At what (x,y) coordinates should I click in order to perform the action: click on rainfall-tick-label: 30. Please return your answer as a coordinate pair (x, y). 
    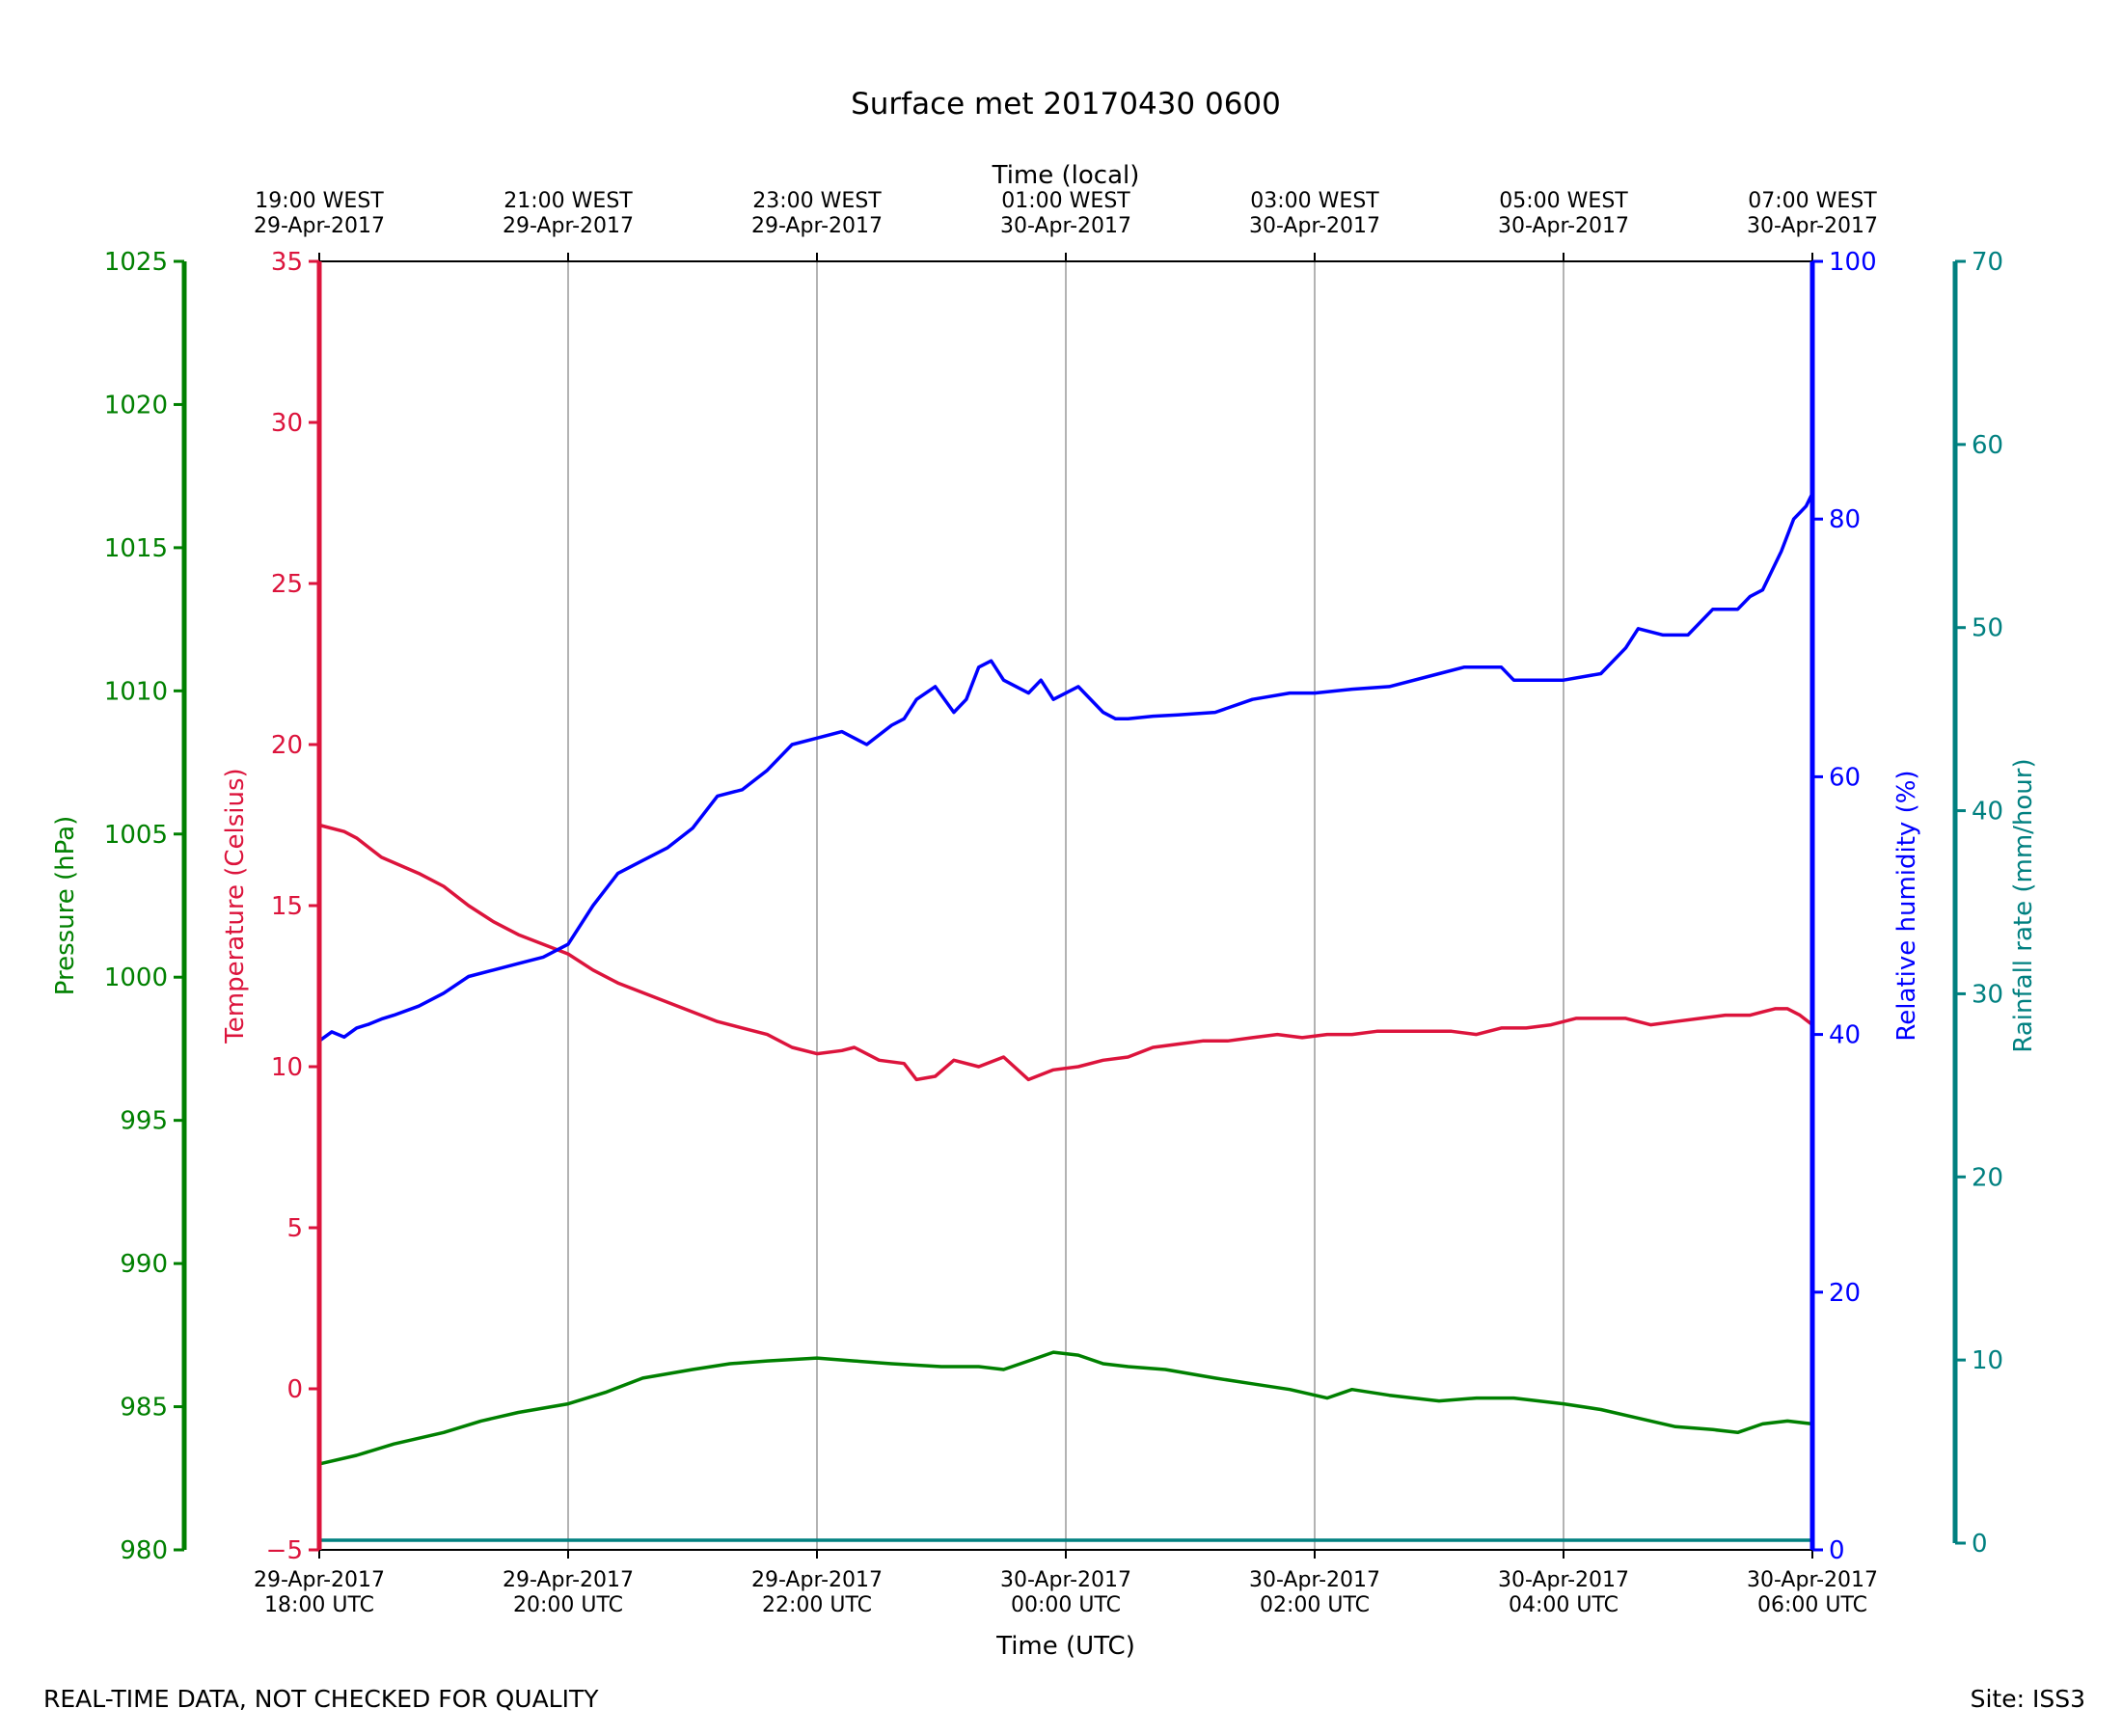
    Looking at the image, I should click on (1988, 994).